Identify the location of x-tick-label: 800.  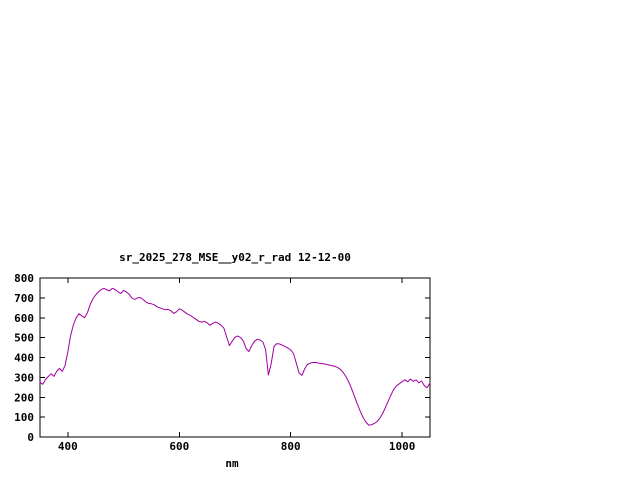
(291, 446).